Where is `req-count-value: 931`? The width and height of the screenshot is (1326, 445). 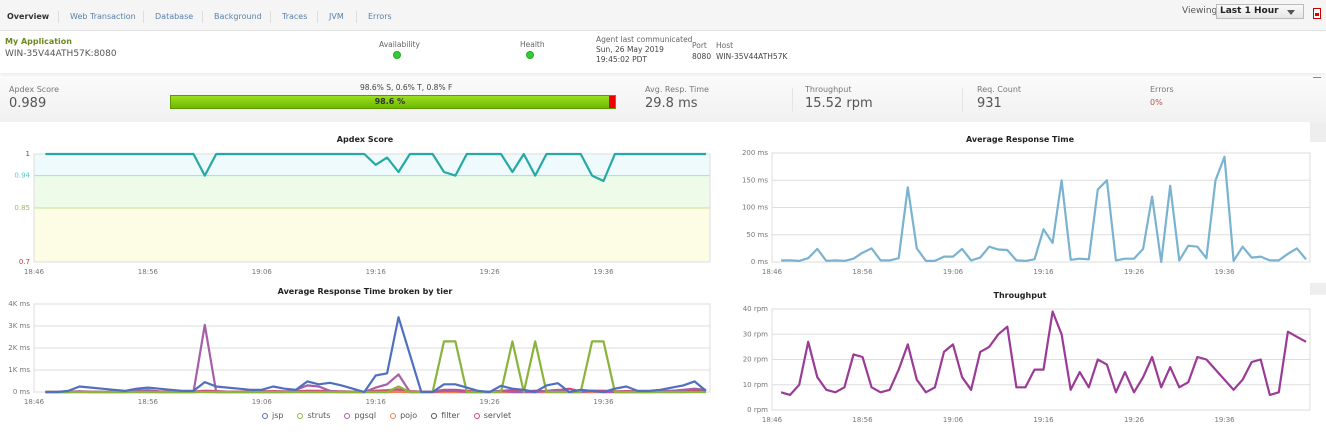
req-count-value: 931 is located at coordinates (989, 103).